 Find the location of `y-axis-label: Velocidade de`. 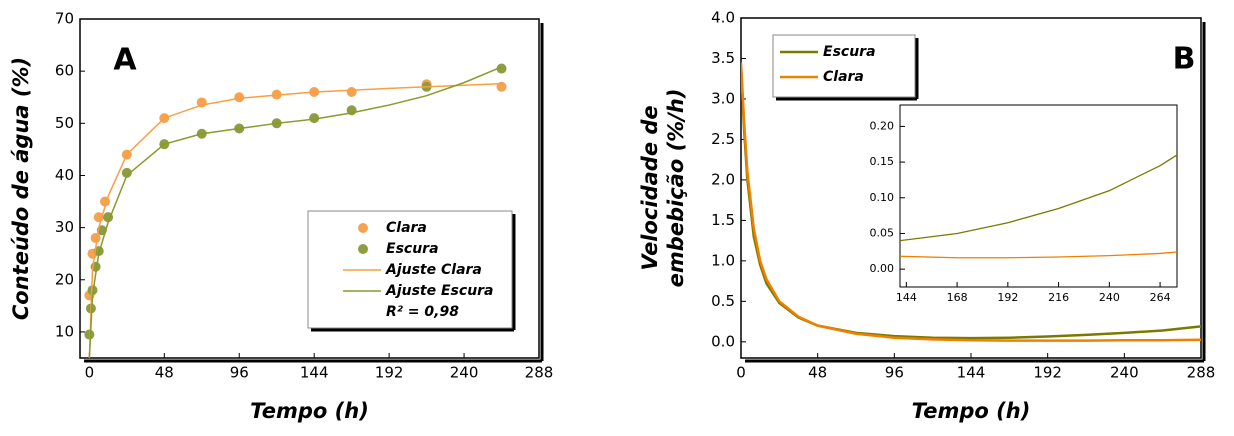

y-axis-label: Velocidade de is located at coordinates (650, 187).